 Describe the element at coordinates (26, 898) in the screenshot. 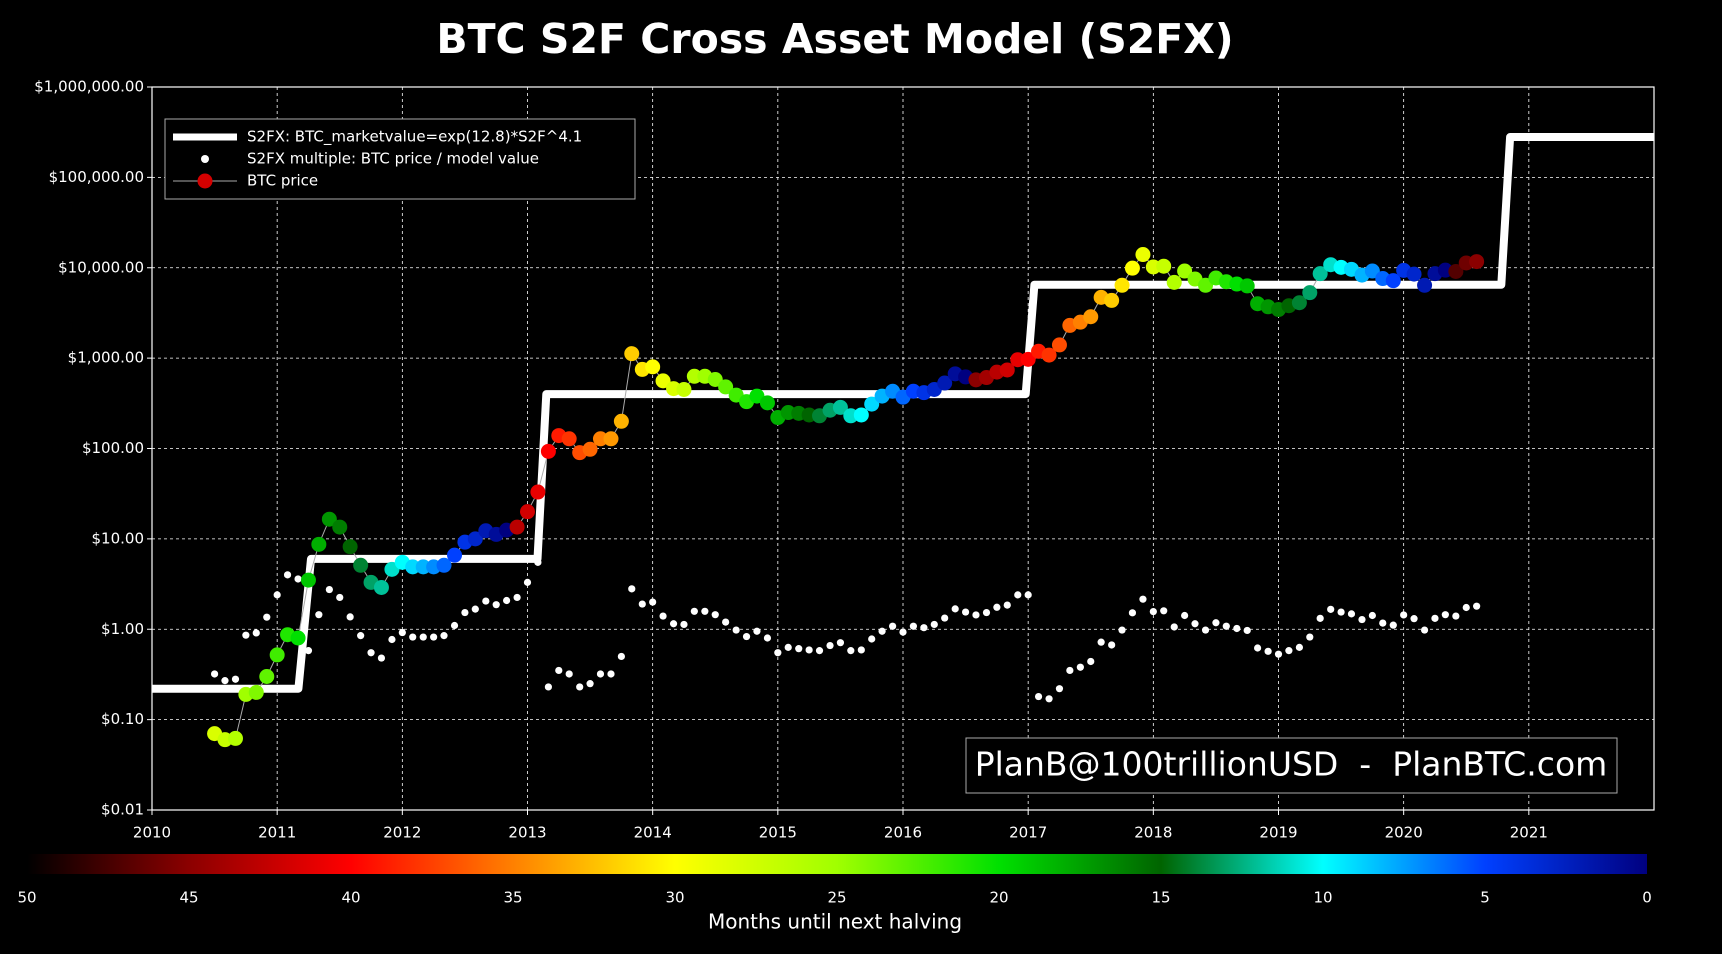

I see `colorbar-tick-label: 50` at that location.